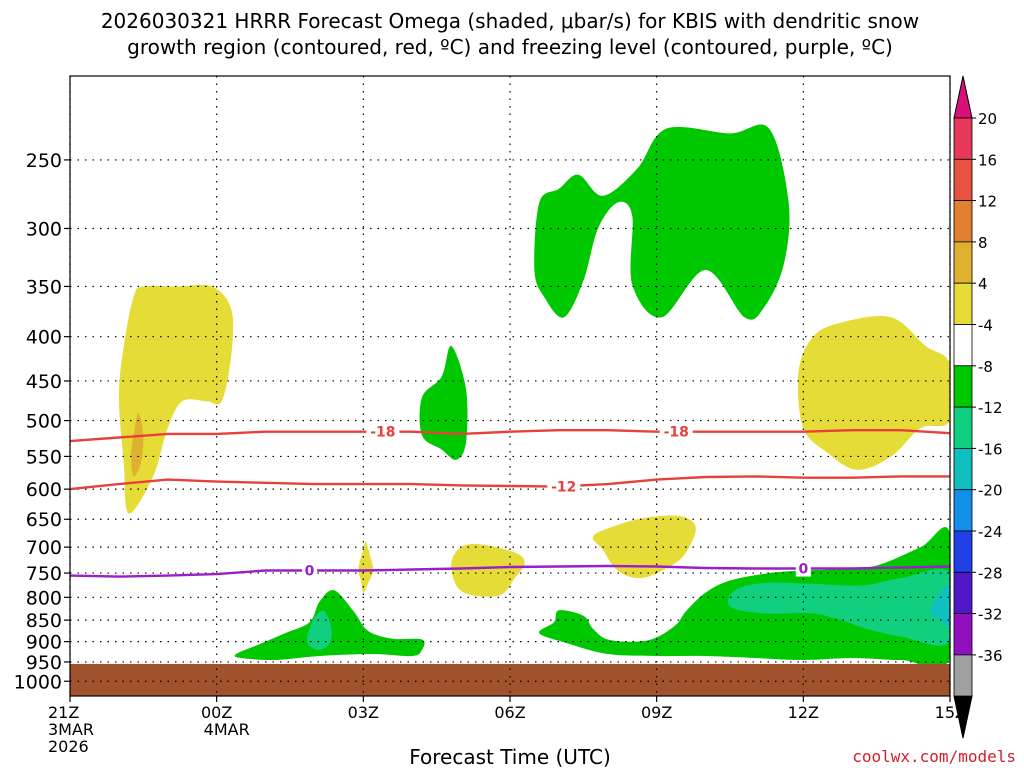 The height and width of the screenshot is (768, 1024). What do you see at coordinates (990, 573) in the screenshot?
I see `colorbar-label-11: -28` at bounding box center [990, 573].